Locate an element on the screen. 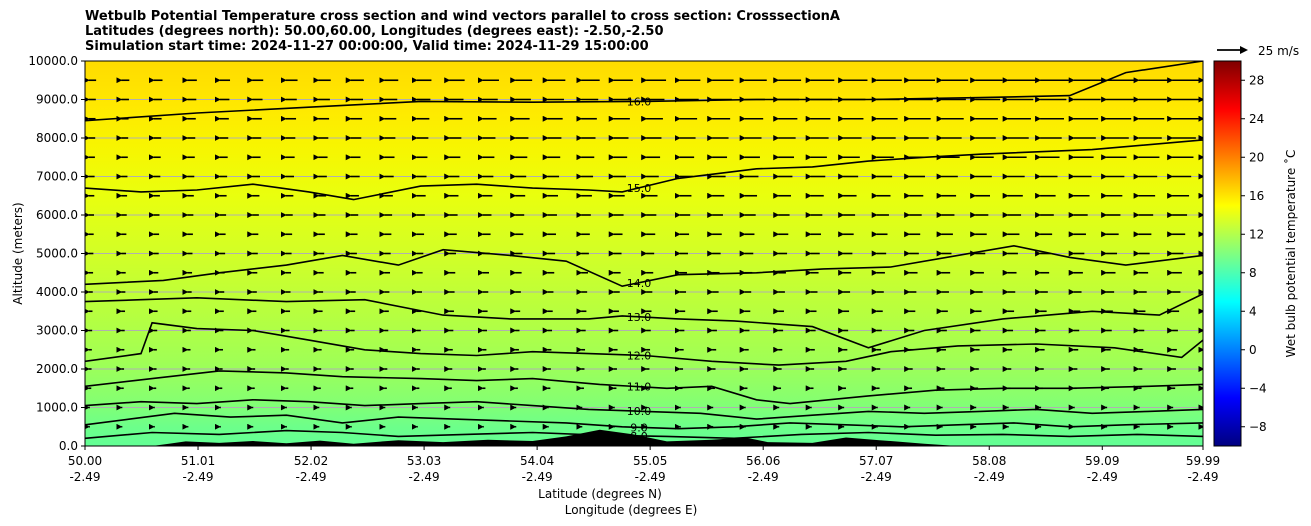 Image resolution: width=1311 pixels, height=526 pixels. colorbar-tick-label: −8 is located at coordinates (1258, 427).